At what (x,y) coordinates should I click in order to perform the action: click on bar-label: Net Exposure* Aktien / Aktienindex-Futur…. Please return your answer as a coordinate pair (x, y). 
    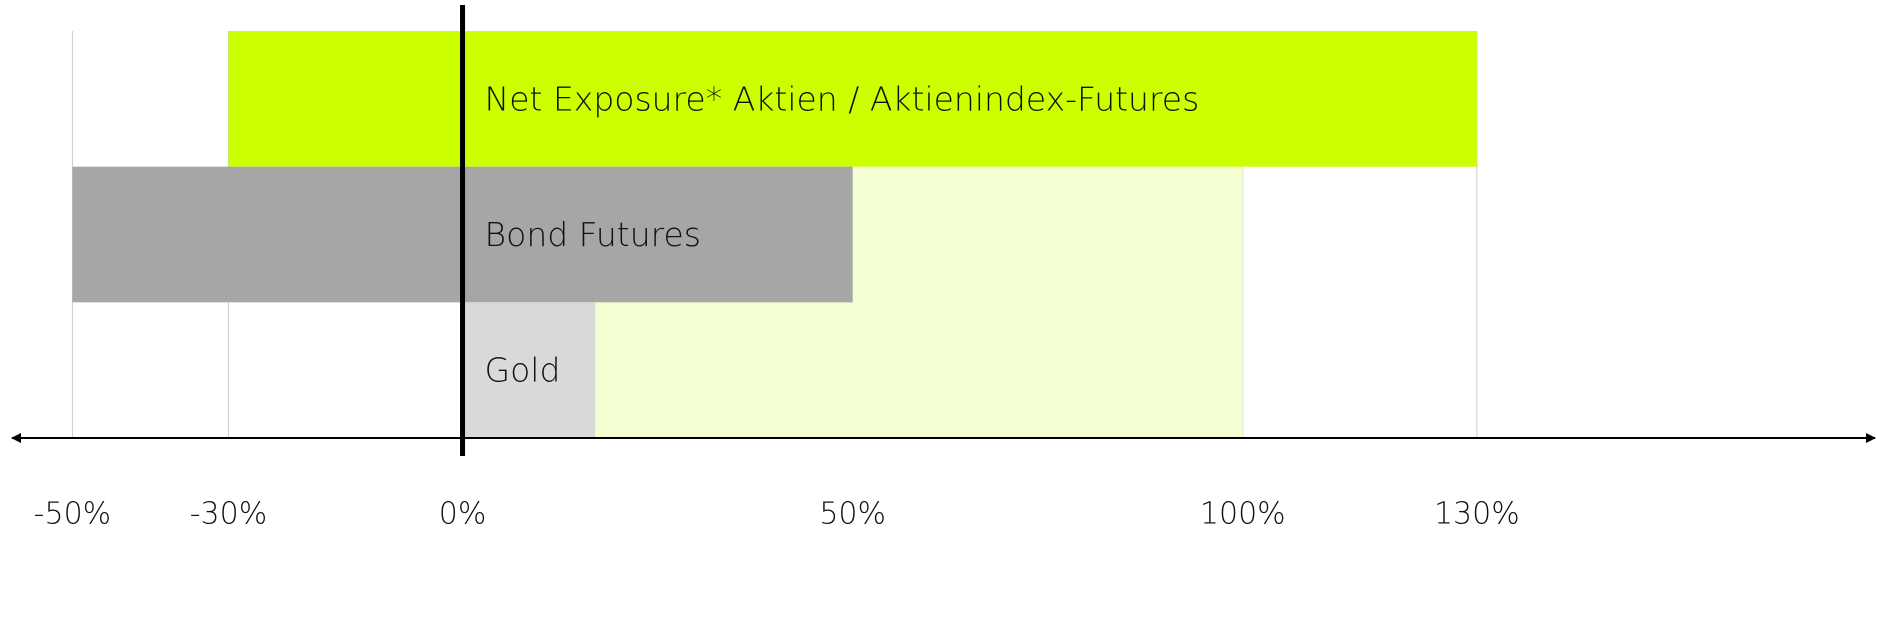
    Looking at the image, I should click on (842, 98).